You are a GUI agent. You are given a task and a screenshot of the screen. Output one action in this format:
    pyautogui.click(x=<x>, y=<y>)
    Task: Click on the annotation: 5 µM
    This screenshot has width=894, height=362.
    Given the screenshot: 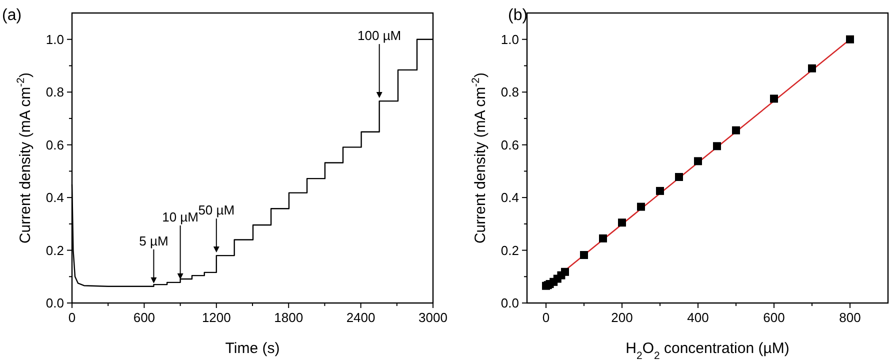 What is the action you would take?
    pyautogui.click(x=153, y=240)
    